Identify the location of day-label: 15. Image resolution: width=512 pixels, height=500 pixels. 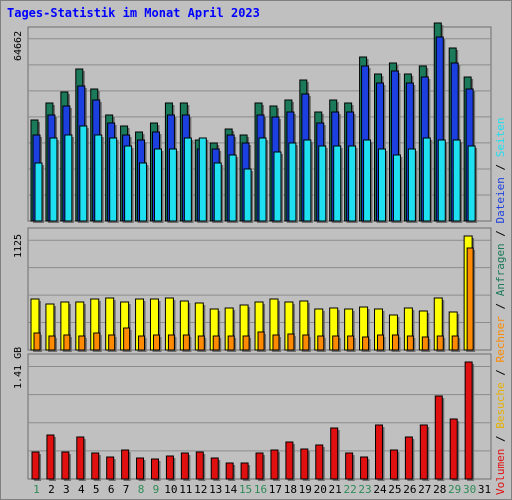
(245, 489).